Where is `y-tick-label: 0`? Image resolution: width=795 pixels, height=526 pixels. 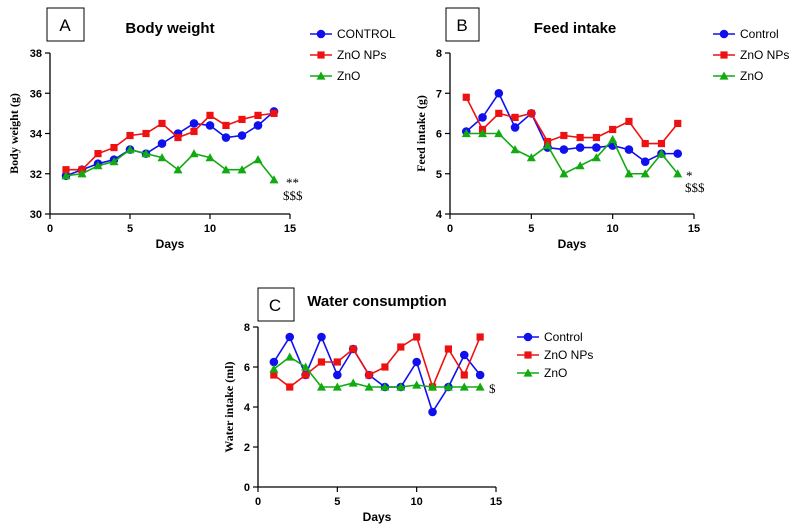
y-tick-label: 0 is located at coordinates (247, 488).